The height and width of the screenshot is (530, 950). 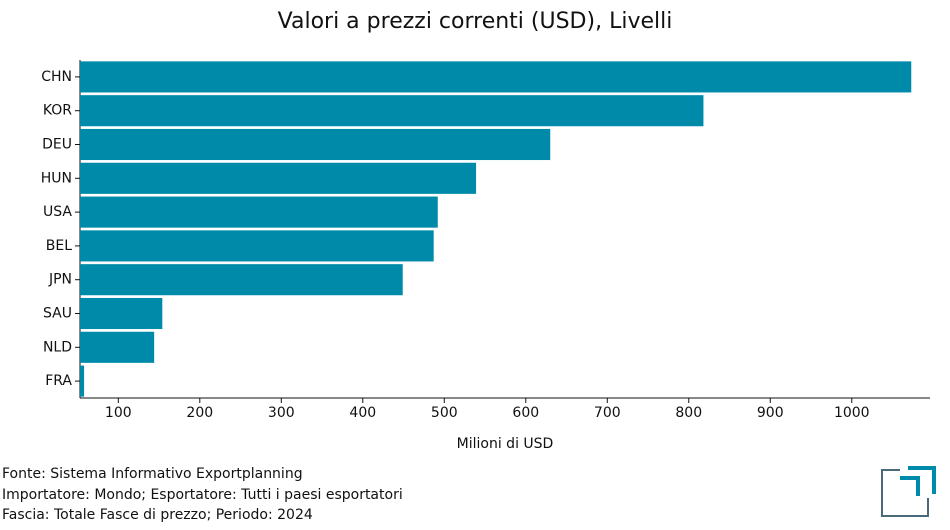 I want to click on y-tick-label: USA, so click(x=57, y=212).